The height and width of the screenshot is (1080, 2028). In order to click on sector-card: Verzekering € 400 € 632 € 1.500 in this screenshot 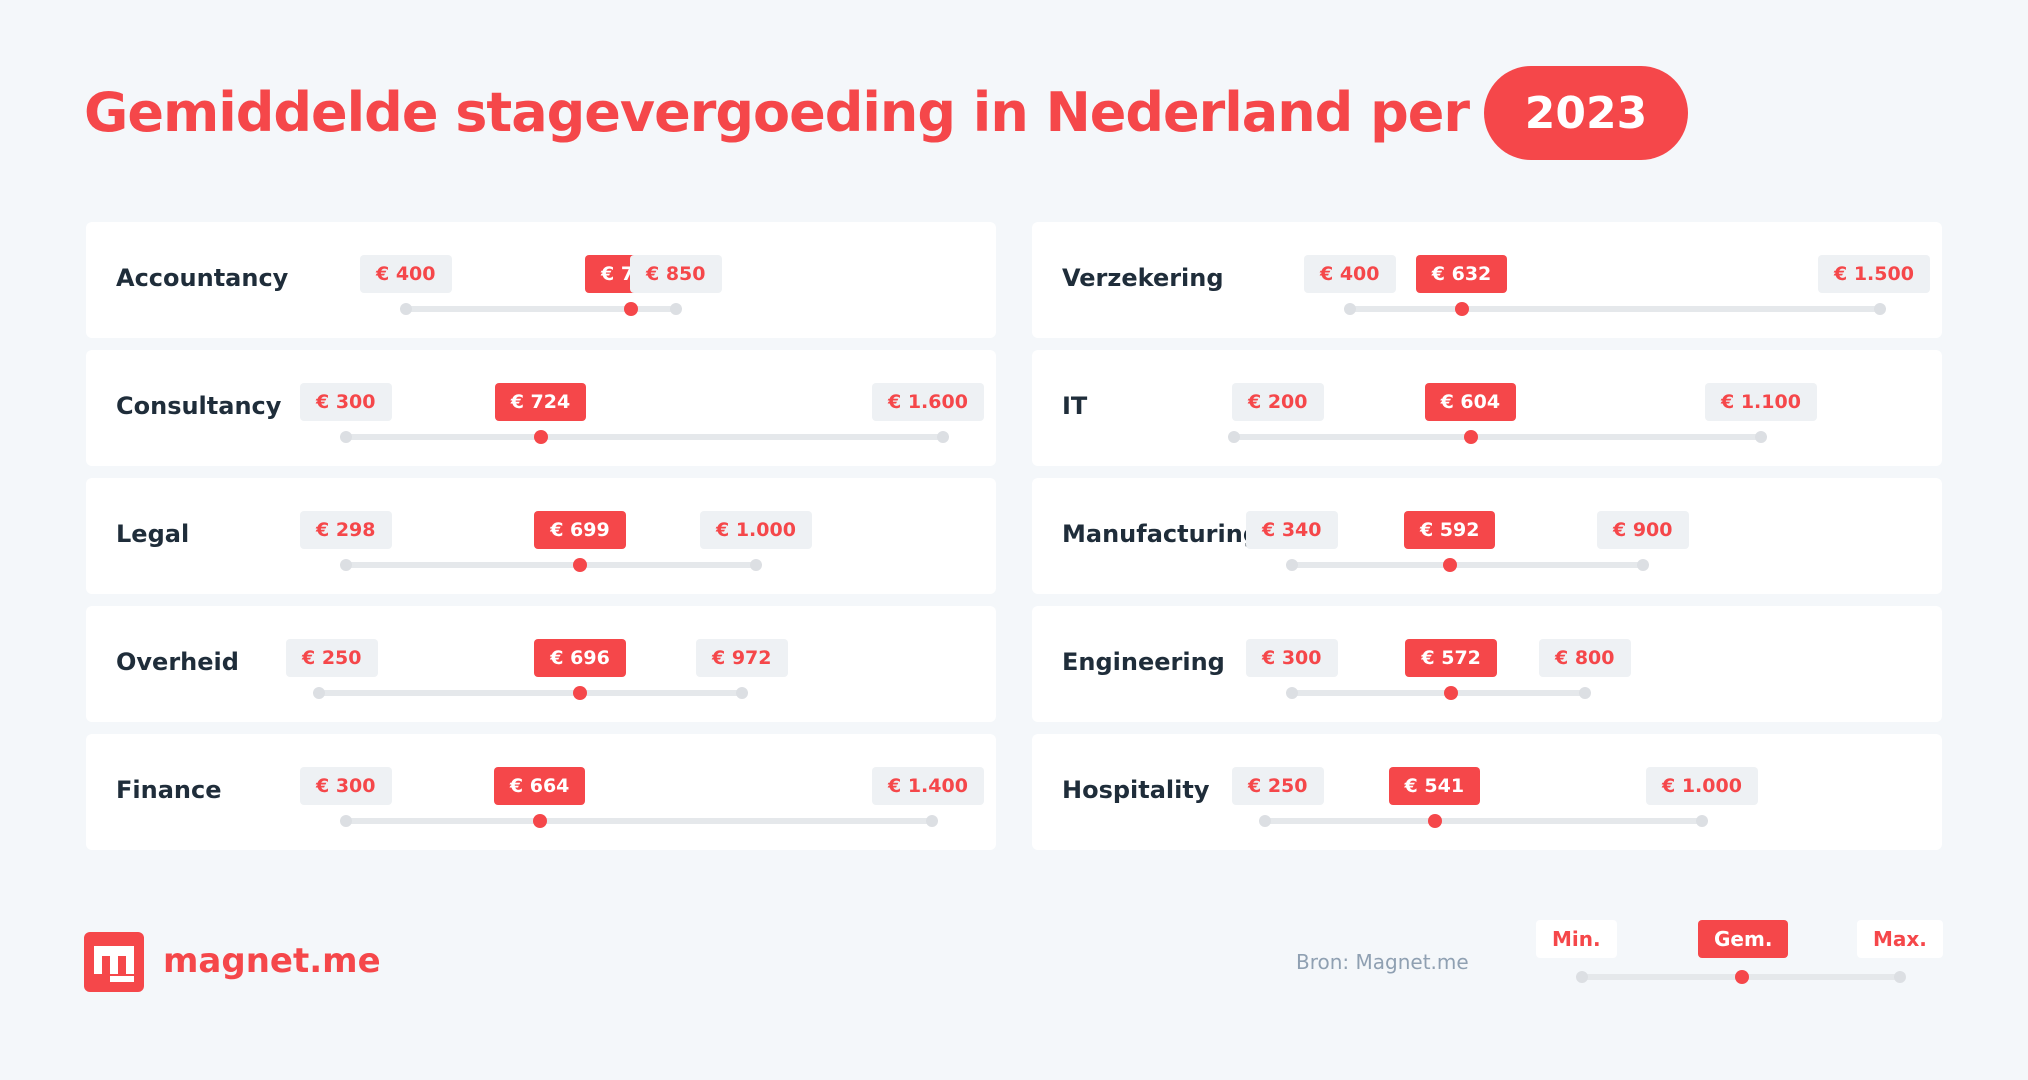, I will do `click(1487, 280)`.